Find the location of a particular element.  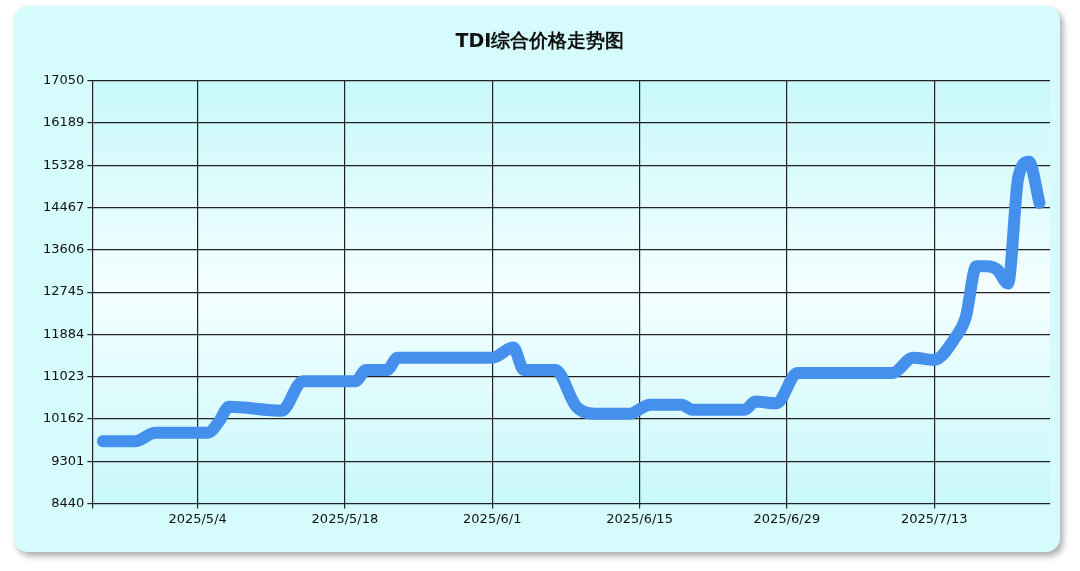

y-tick-label: 8440 is located at coordinates (68, 502).